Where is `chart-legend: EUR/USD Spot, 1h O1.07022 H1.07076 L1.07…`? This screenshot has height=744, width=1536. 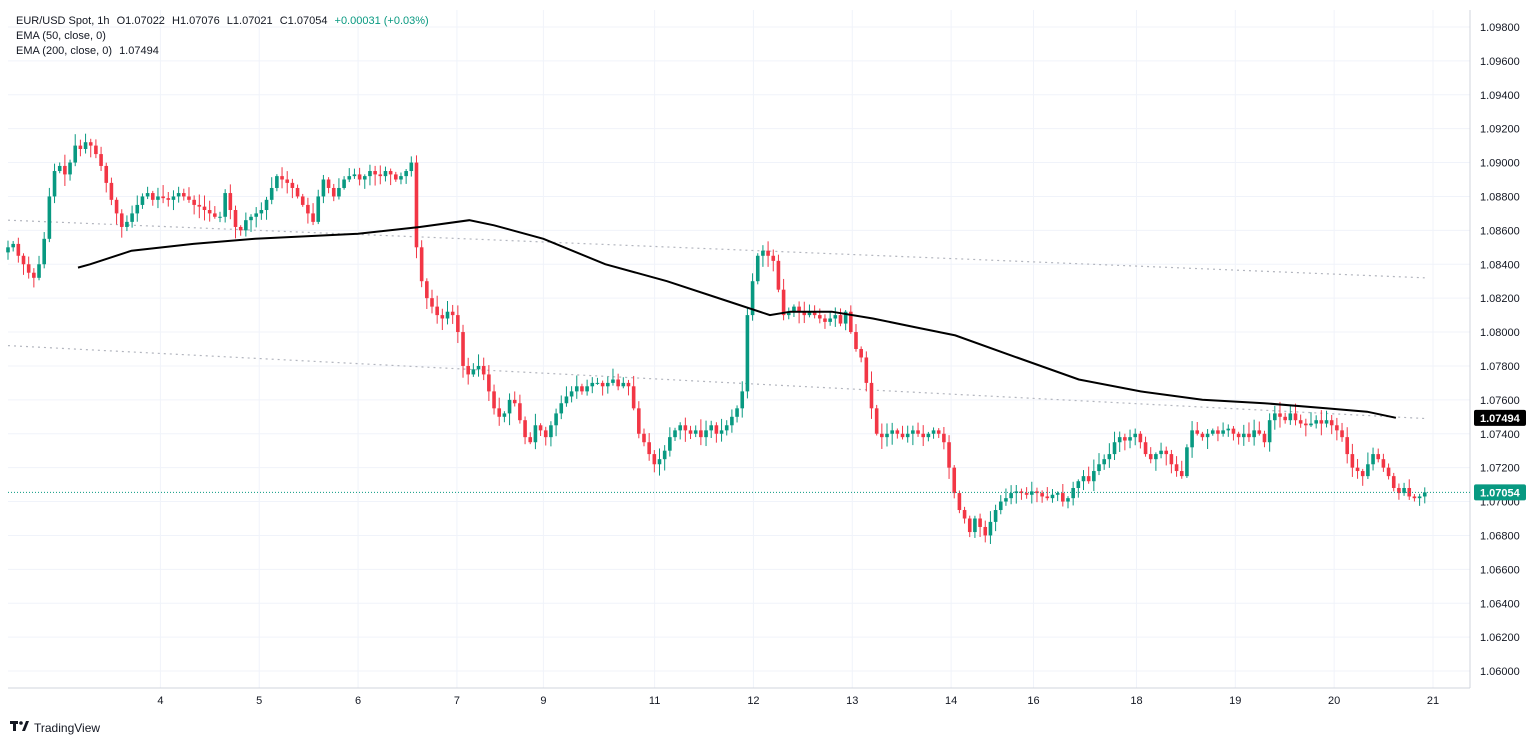 chart-legend: EUR/USD Spot, 1h O1.07022 H1.07076 L1.07… is located at coordinates (224, 36).